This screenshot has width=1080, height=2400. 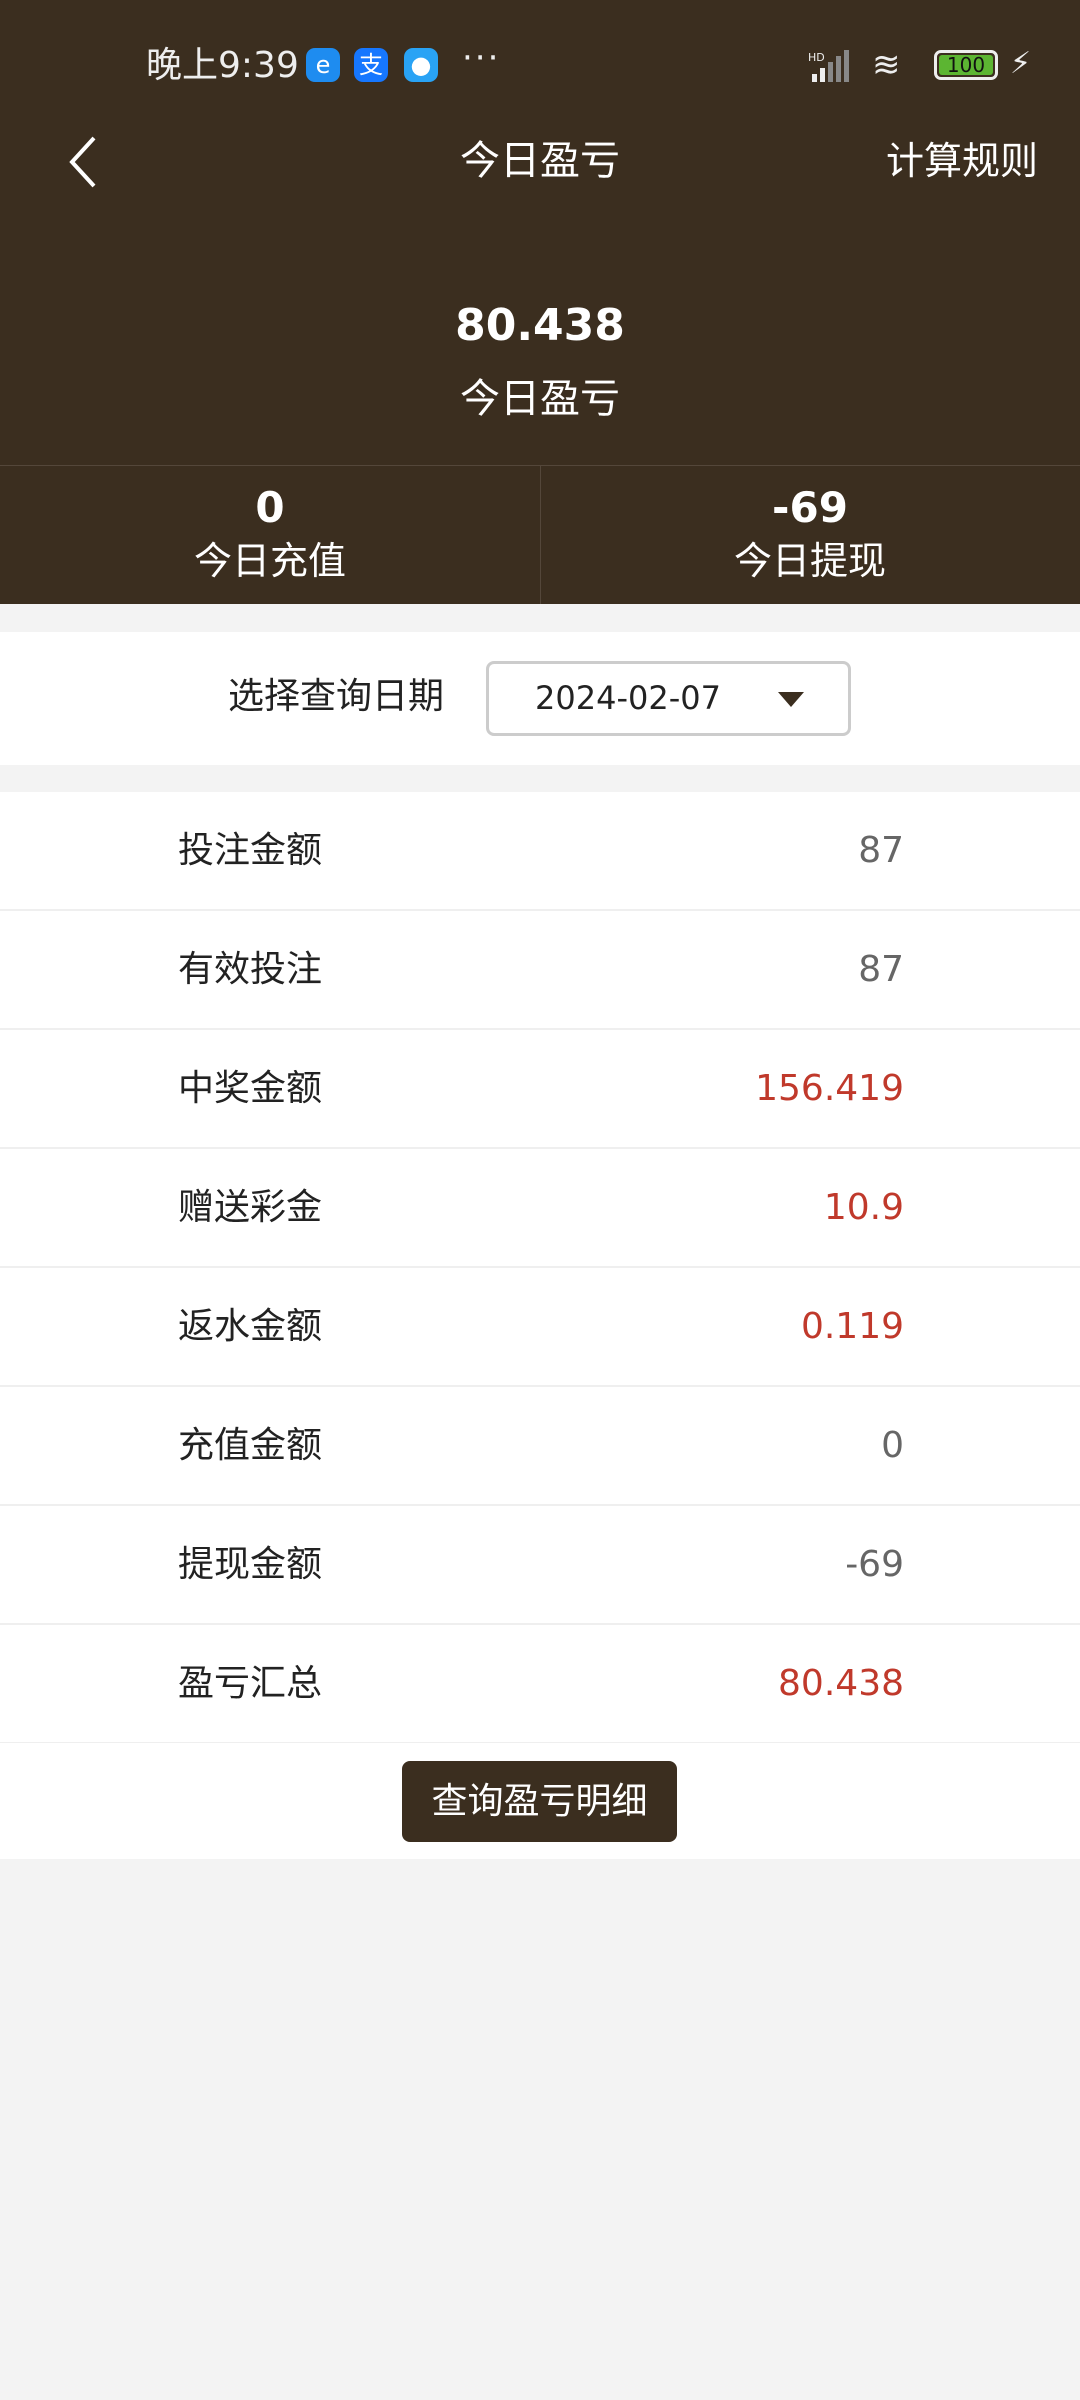 I want to click on date-filter: 选择查询日期 2024-02-07, so click(x=540, y=698).